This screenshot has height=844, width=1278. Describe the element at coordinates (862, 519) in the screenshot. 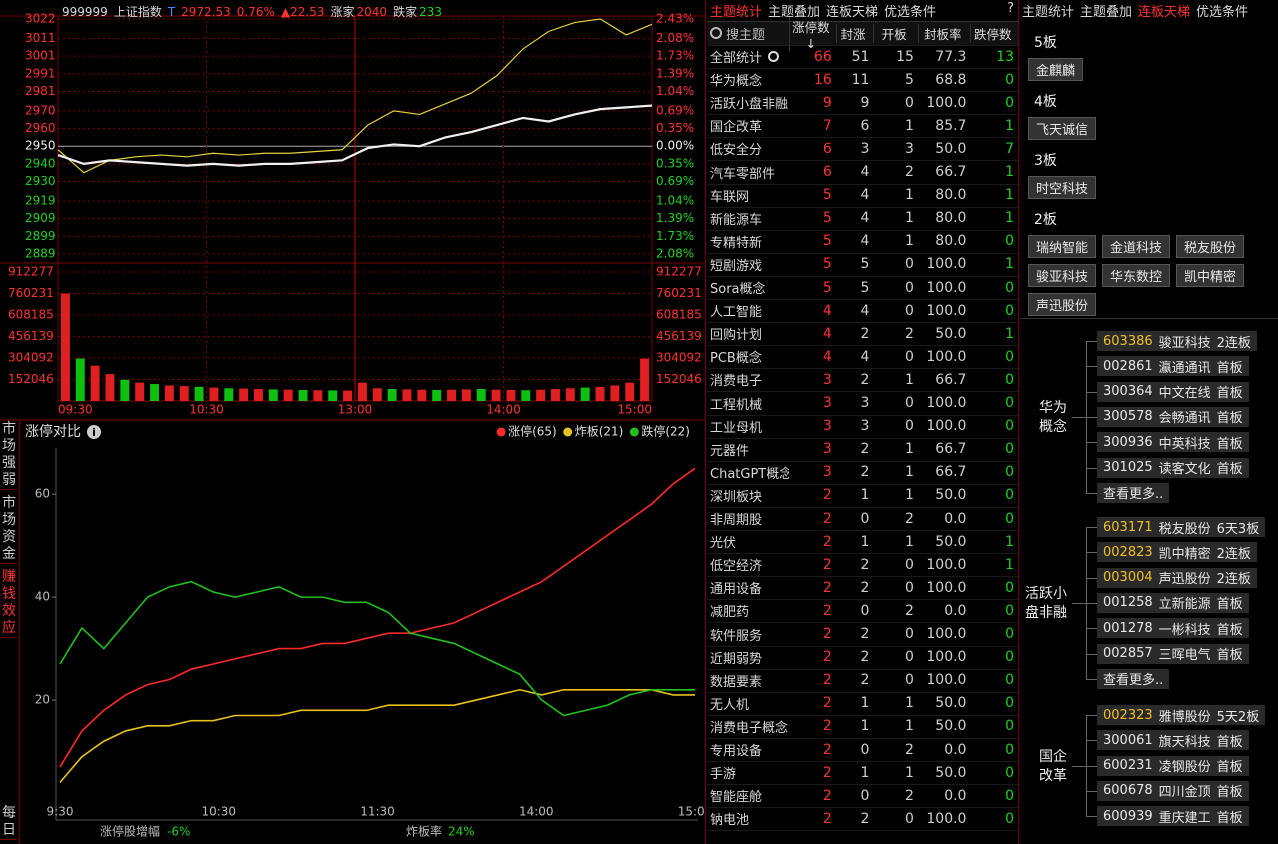

I see `table-row: 非周期股 2 0 2 0.0 0` at that location.